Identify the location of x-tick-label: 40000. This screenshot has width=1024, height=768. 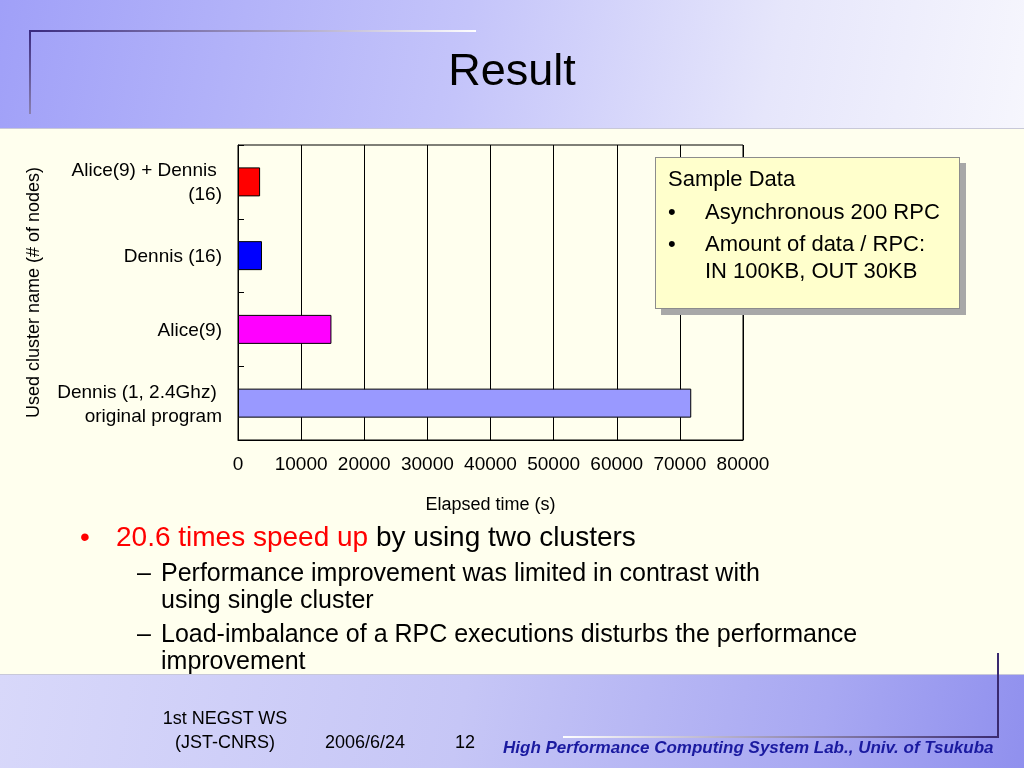
(490, 463).